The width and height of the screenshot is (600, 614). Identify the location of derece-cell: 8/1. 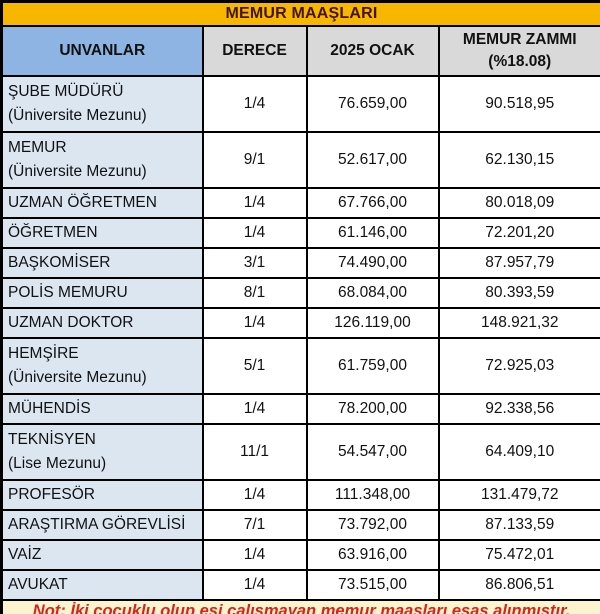
(254, 292).